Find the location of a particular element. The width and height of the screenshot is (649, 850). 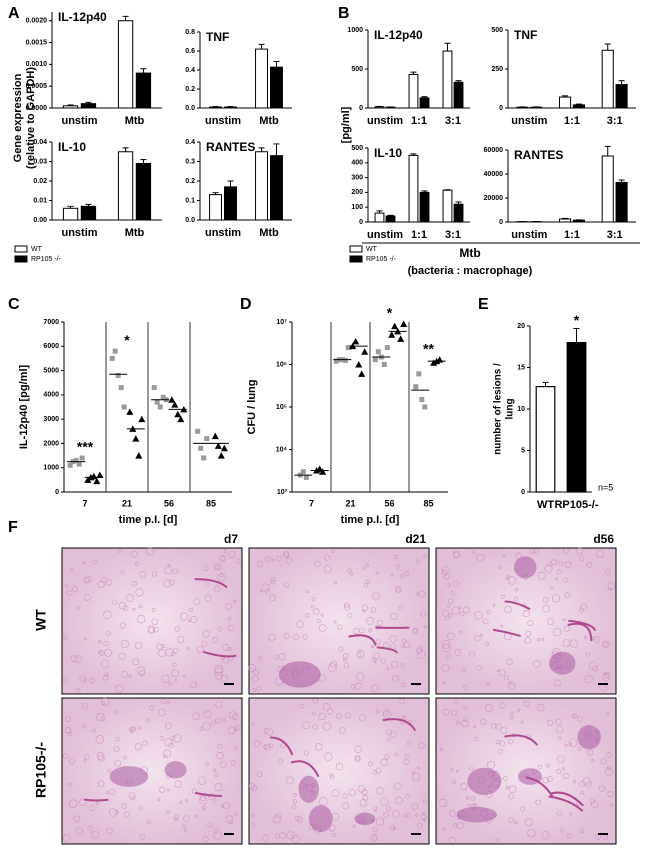

x-tick-label: 3:1 is located at coordinates (453, 121).